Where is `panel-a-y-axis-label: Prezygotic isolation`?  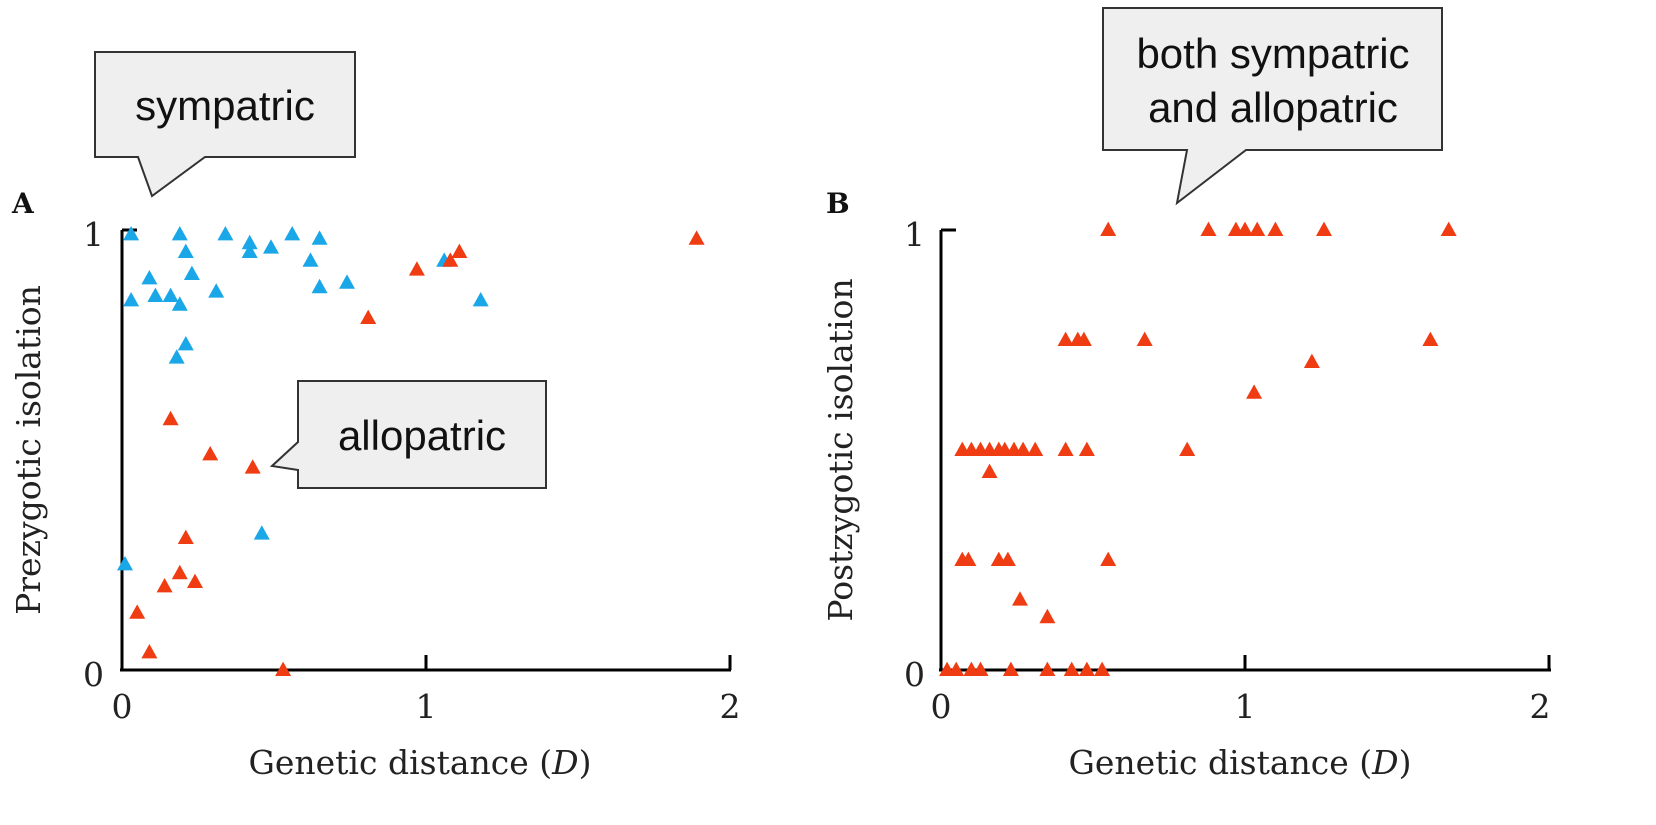
panel-a-y-axis-label: Prezygotic isolation is located at coordinates (28, 450).